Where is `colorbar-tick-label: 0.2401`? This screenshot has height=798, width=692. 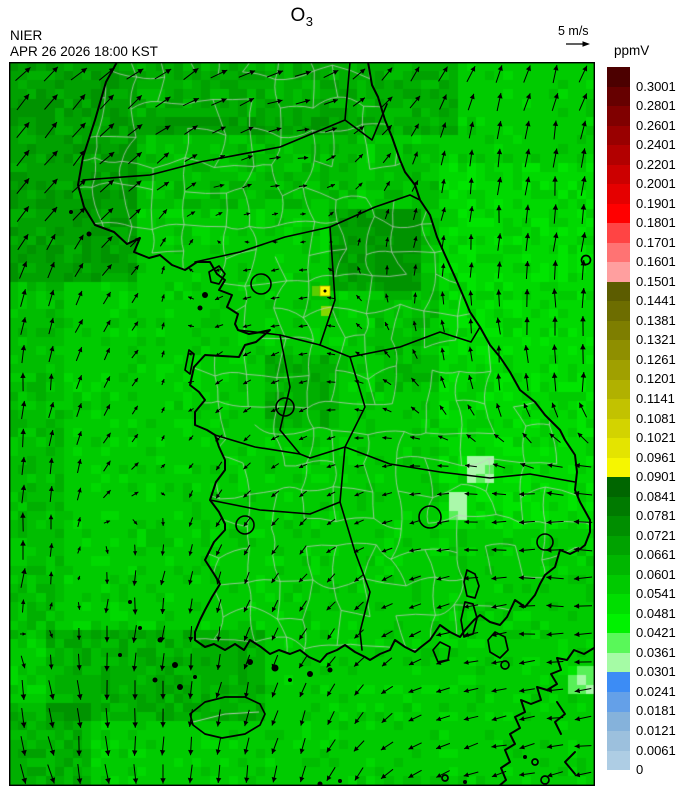 colorbar-tick-label: 0.2401 is located at coordinates (656, 145).